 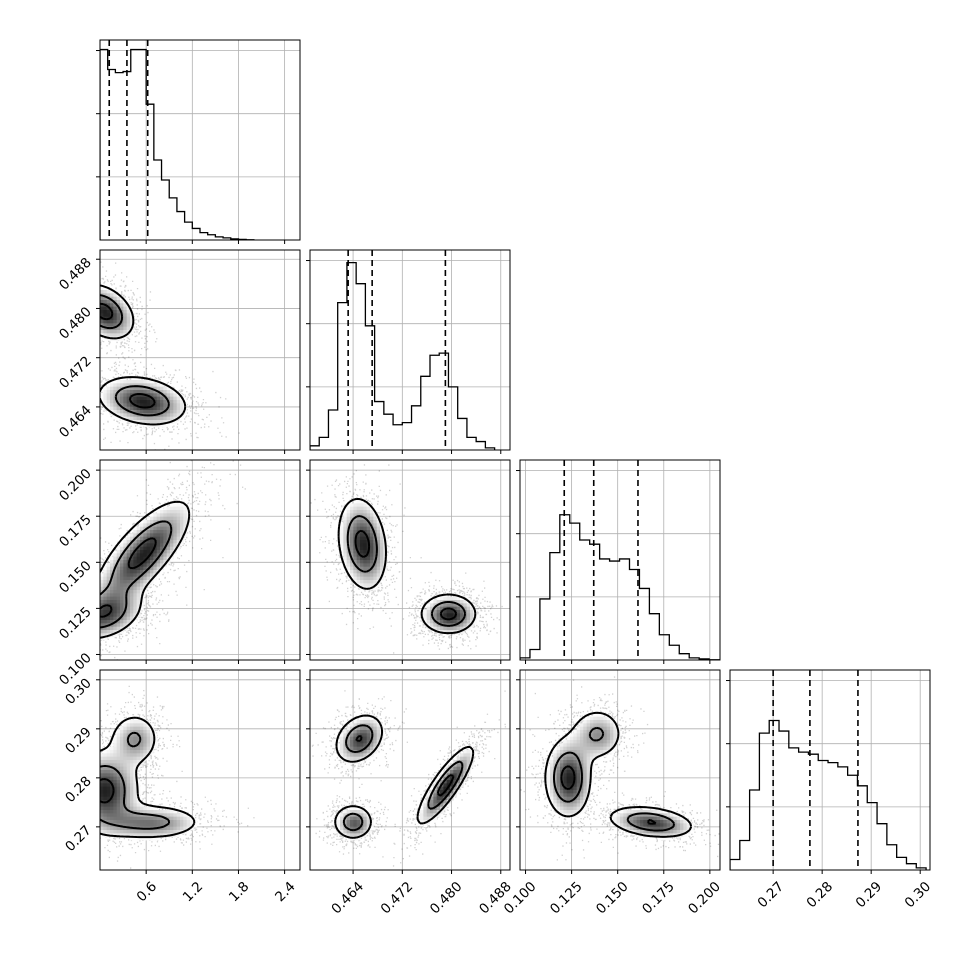 What do you see at coordinates (75, 485) in the screenshot?
I see `y-tick-label: 0.200` at bounding box center [75, 485].